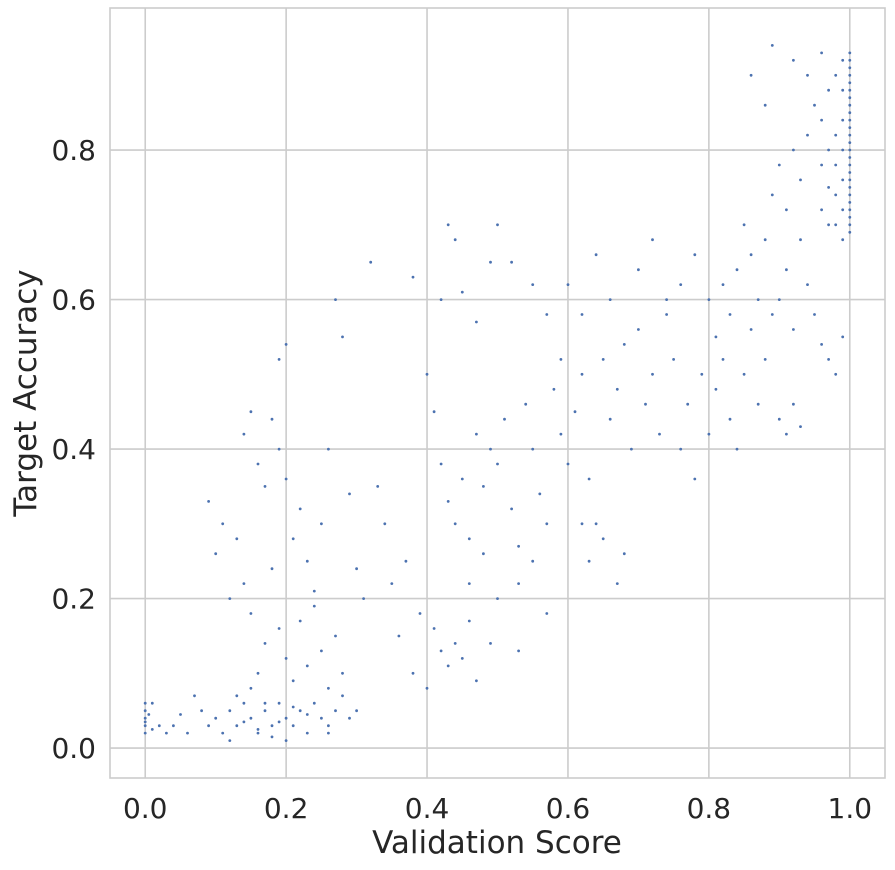 The image size is (895, 870). What do you see at coordinates (568, 808) in the screenshot?
I see `x-tick-label: 0.6` at bounding box center [568, 808].